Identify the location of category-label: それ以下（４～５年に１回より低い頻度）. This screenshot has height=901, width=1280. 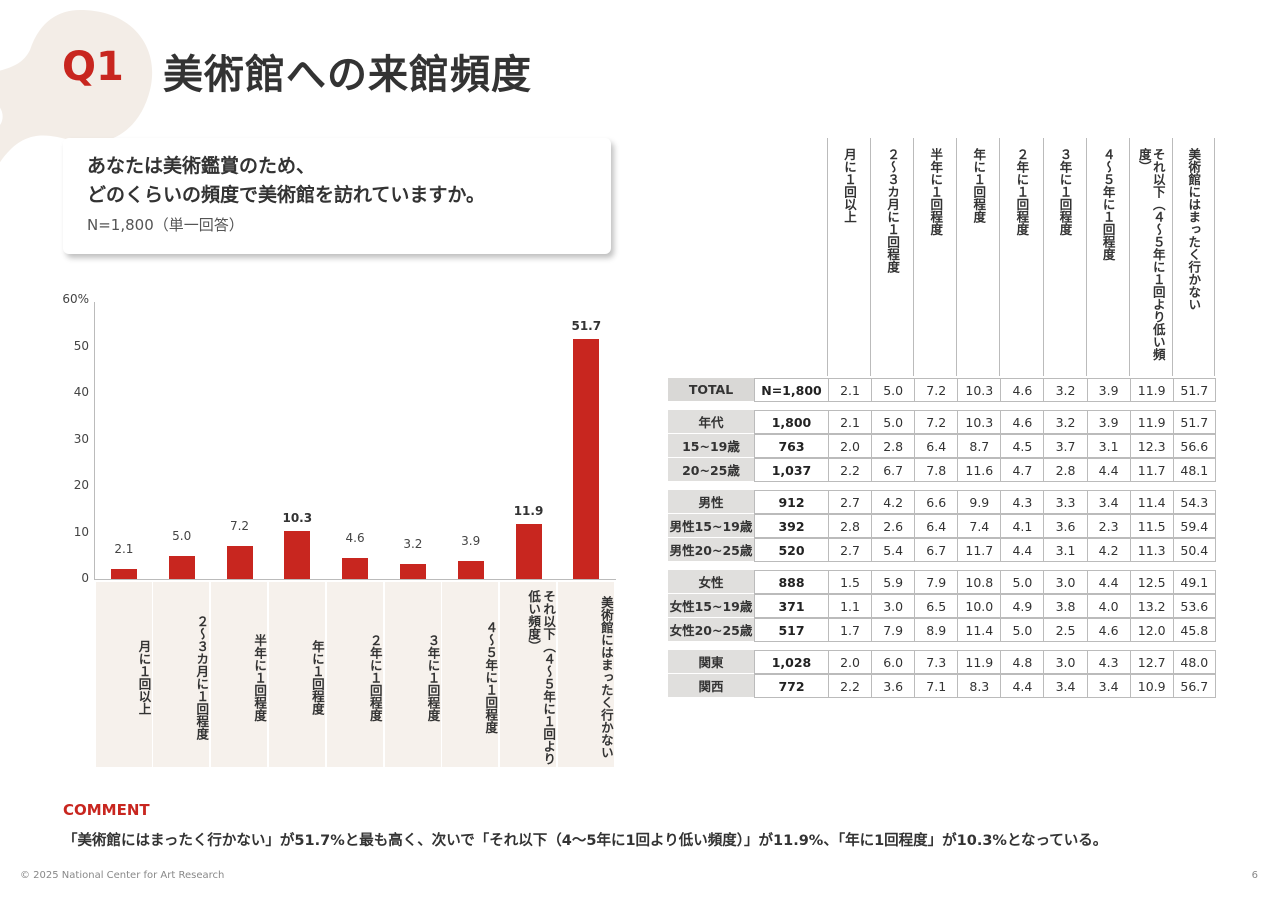
(541, 677).